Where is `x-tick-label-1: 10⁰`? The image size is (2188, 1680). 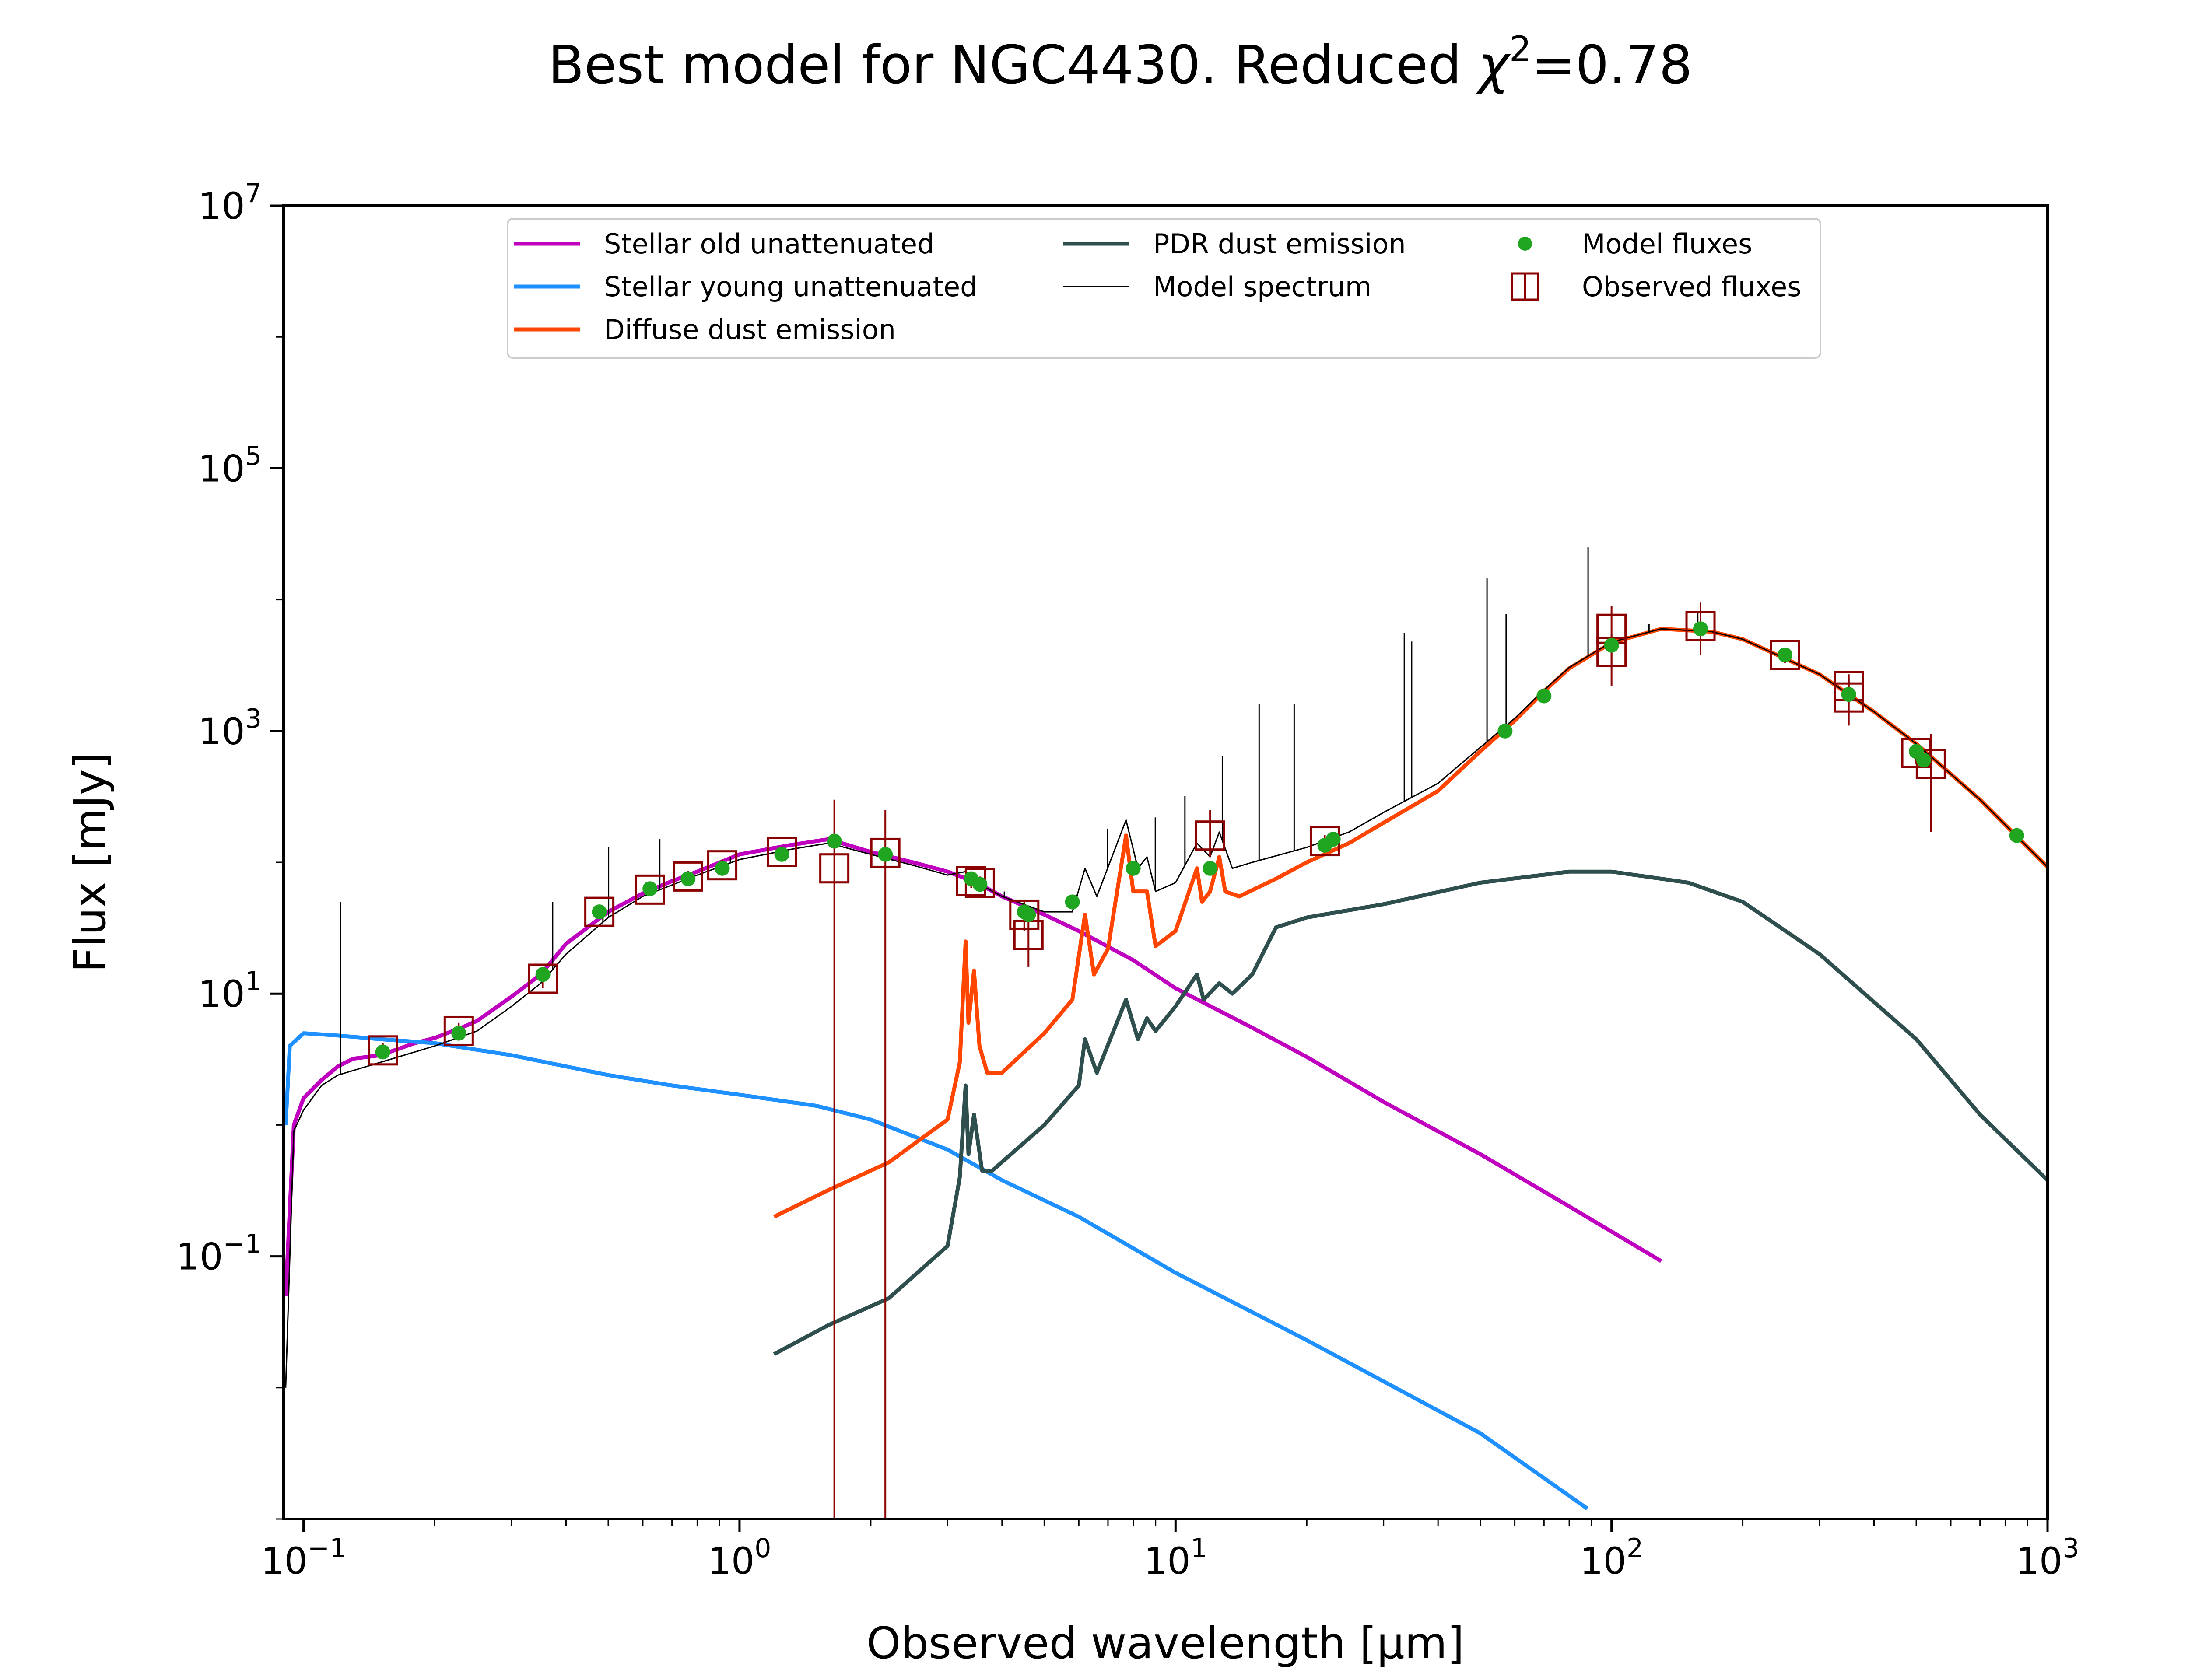 x-tick-label-1: 10⁰ is located at coordinates (740, 1557).